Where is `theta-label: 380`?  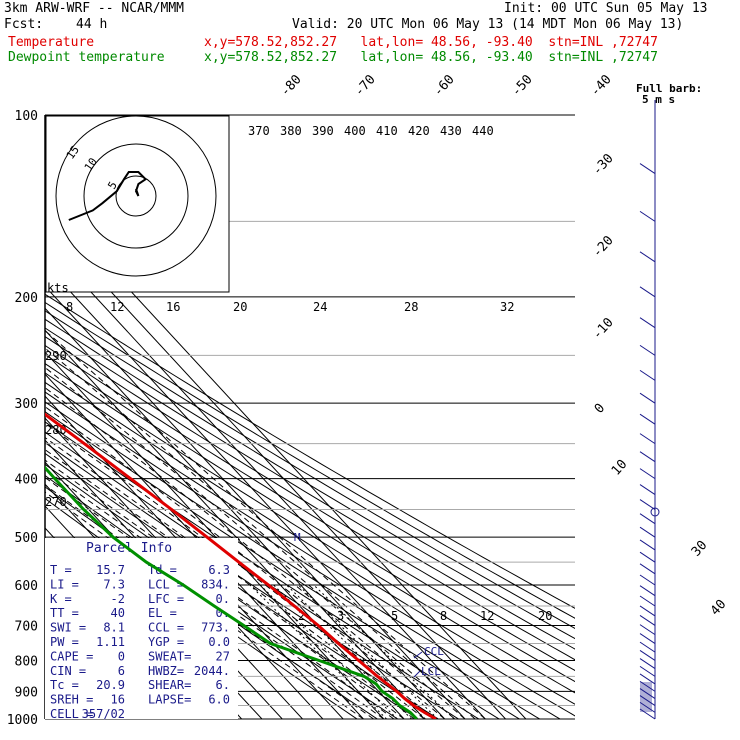
theta-label: 380 is located at coordinates (291, 131).